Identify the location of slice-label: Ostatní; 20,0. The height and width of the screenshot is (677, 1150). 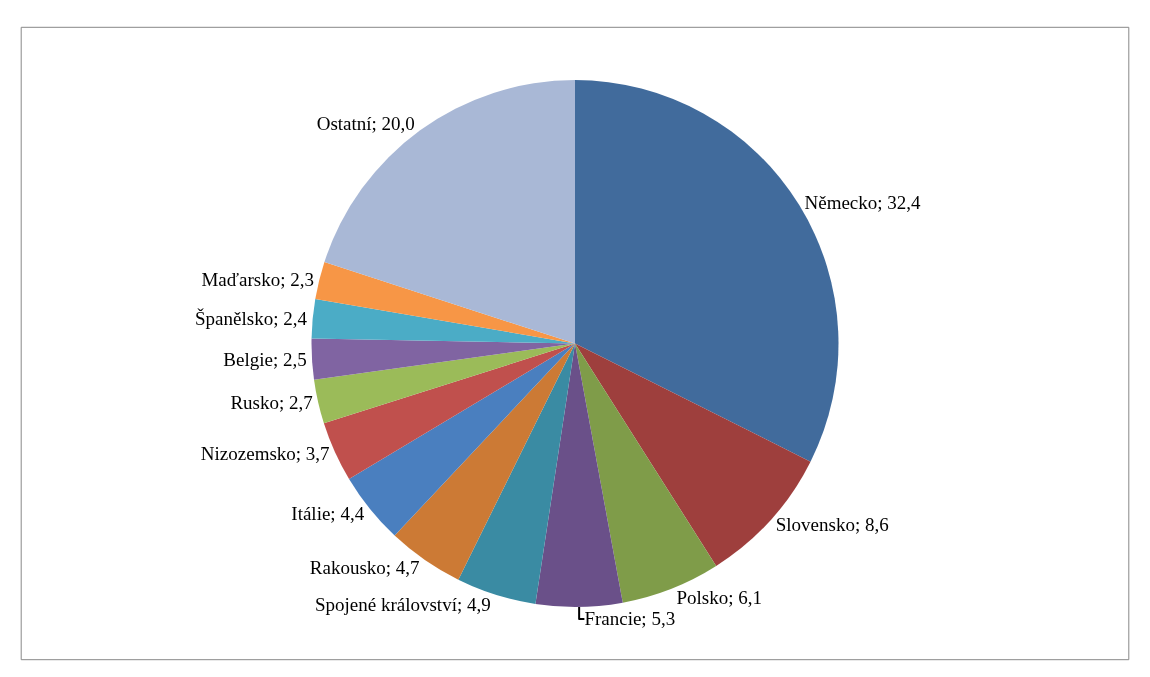
(365, 123).